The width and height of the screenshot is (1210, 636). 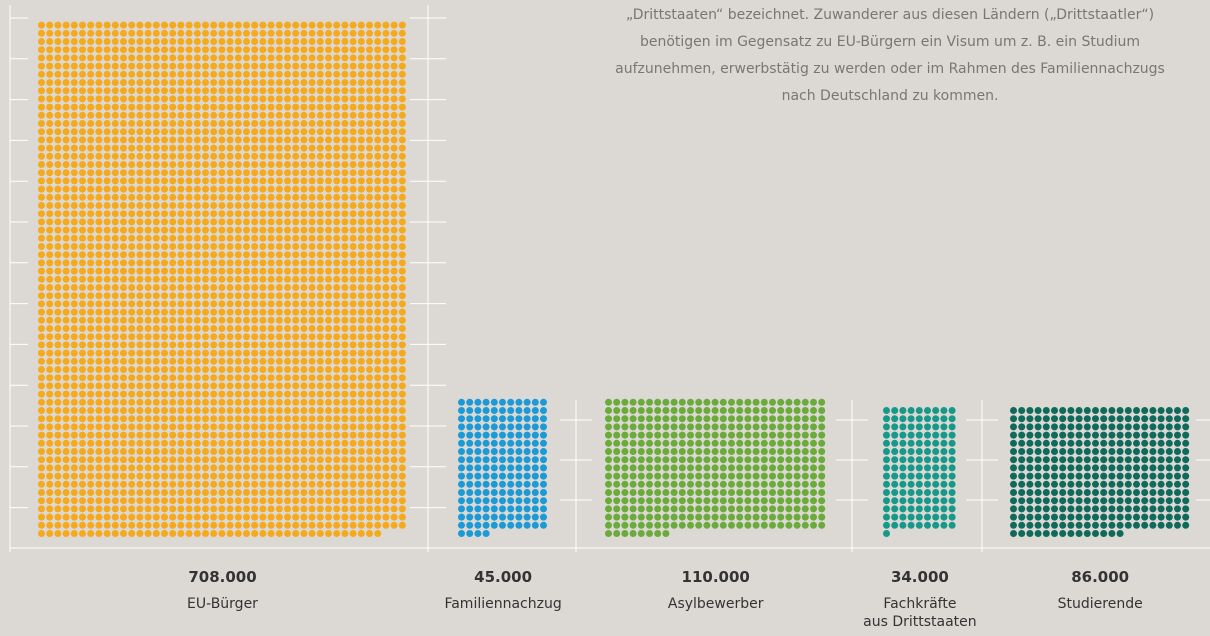 I want to click on category-label: Asylbewerber, so click(x=715, y=604).